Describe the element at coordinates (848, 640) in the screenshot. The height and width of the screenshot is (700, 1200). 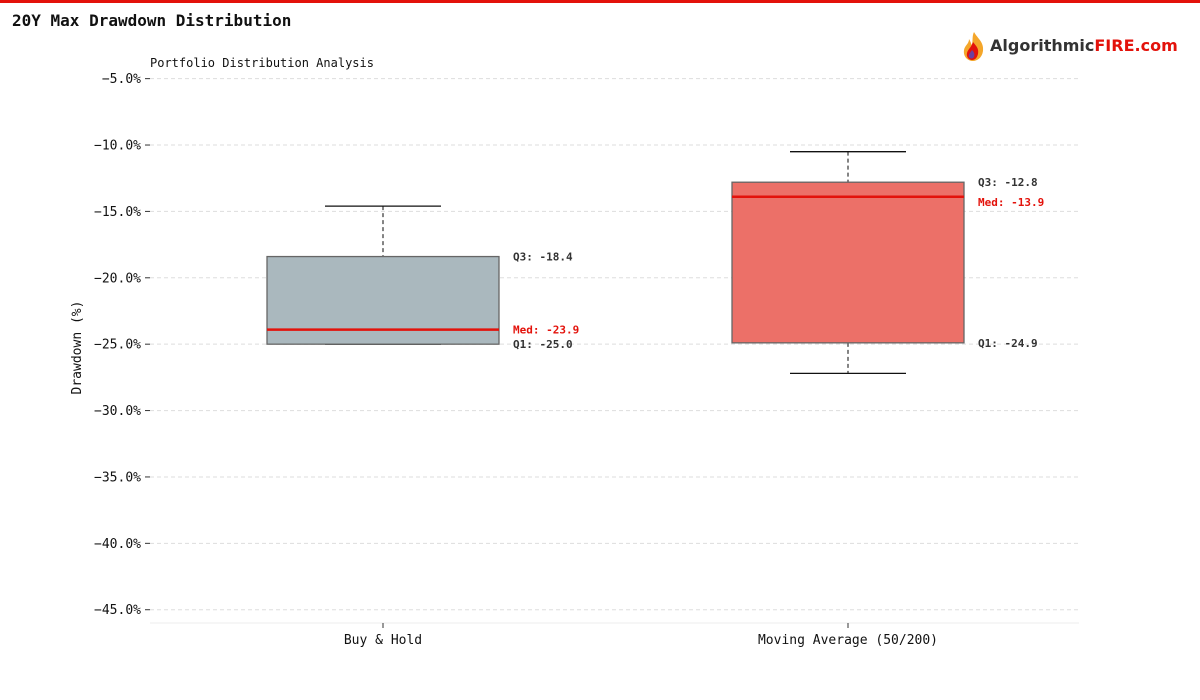
I see `x-tick-label: Moving Average (50/200)` at that location.